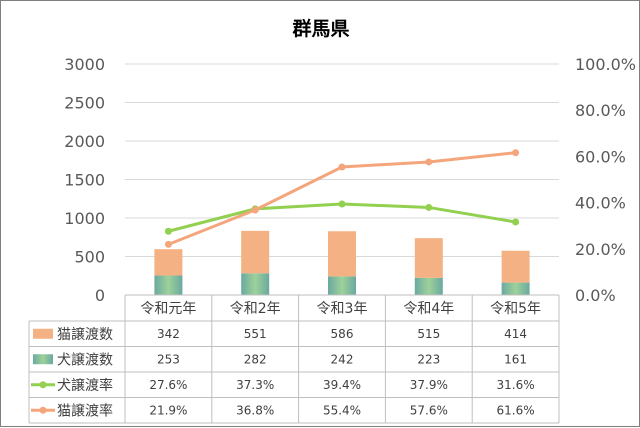  What do you see at coordinates (428, 334) in the screenshot?
I see `table-cell: 515` at bounding box center [428, 334].